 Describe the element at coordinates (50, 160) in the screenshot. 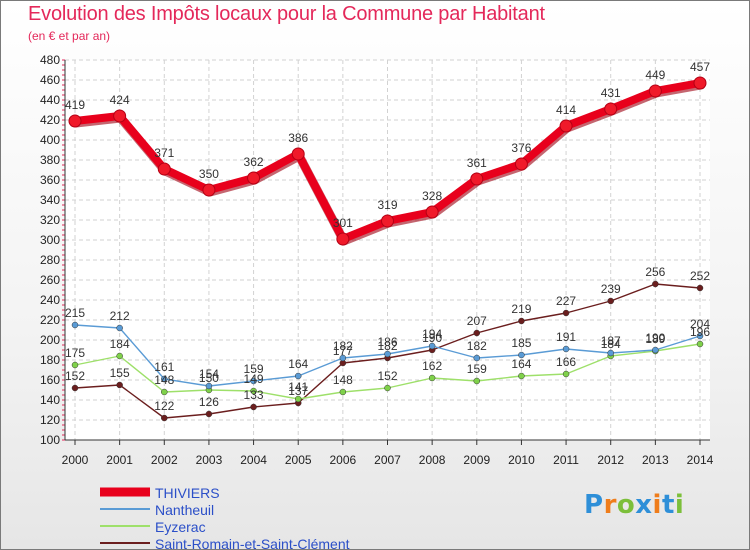

I see `y-tick-label: 380` at that location.